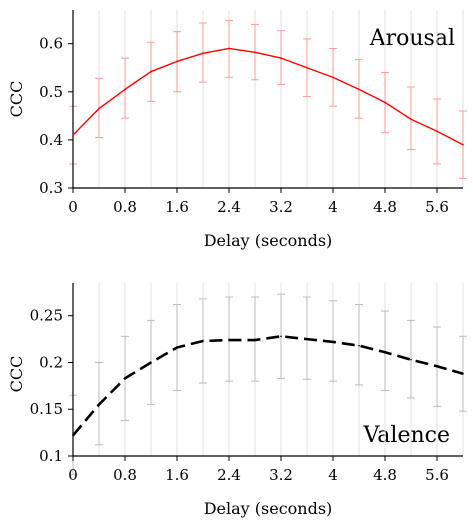  Describe the element at coordinates (51, 44) in the screenshot. I see `arousal-y-tick-label: 0.6` at that location.